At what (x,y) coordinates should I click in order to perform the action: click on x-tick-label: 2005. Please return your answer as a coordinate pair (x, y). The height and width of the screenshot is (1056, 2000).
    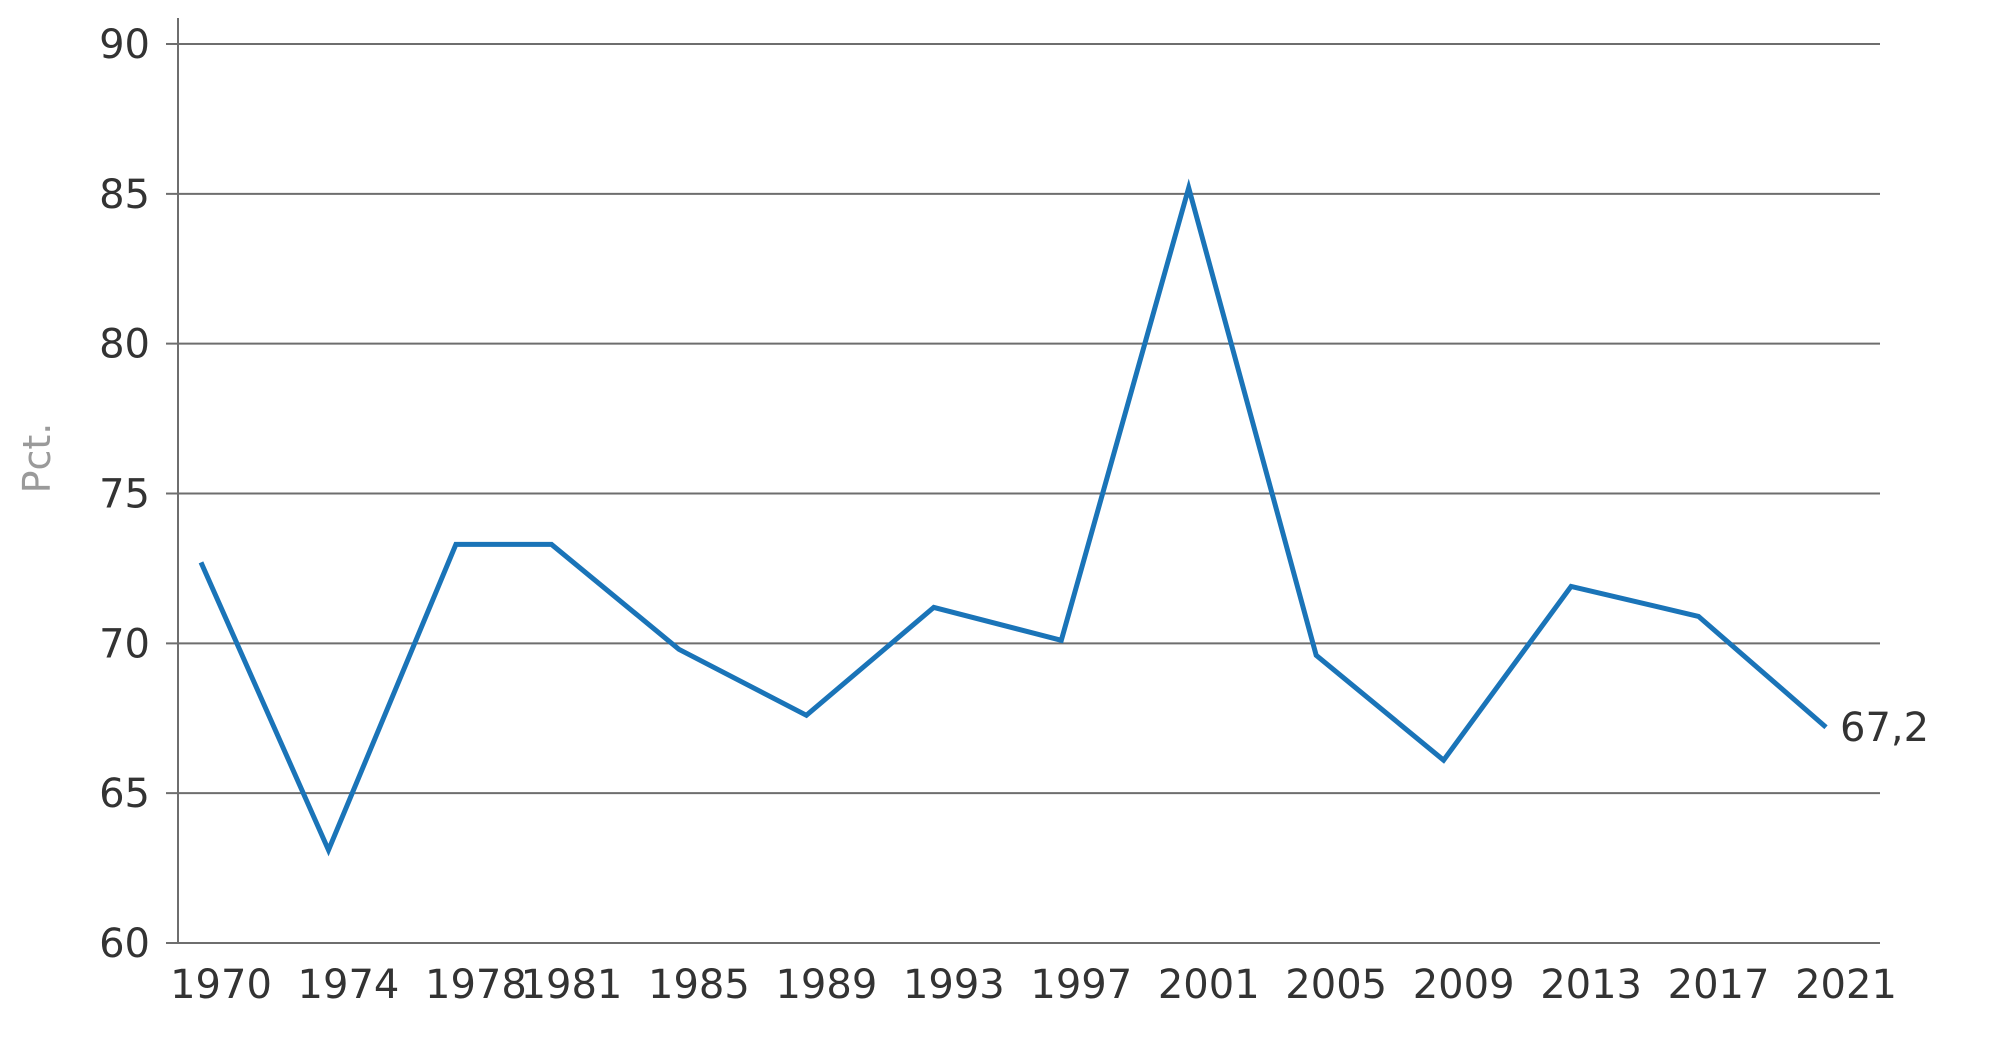
    Looking at the image, I should click on (1336, 985).